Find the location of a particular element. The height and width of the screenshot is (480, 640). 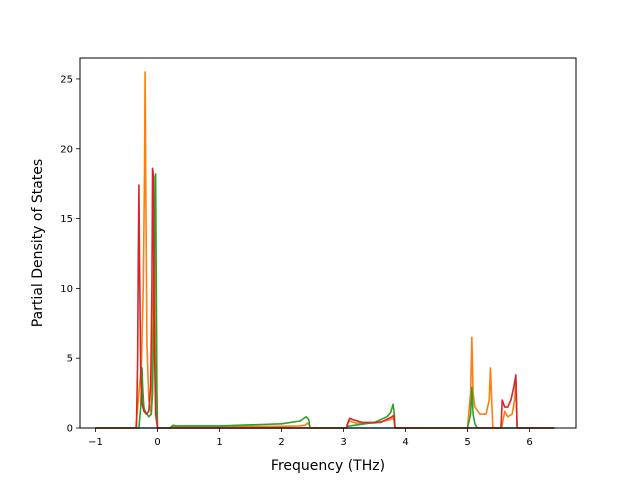

x-tick-label: 4 is located at coordinates (405, 442).